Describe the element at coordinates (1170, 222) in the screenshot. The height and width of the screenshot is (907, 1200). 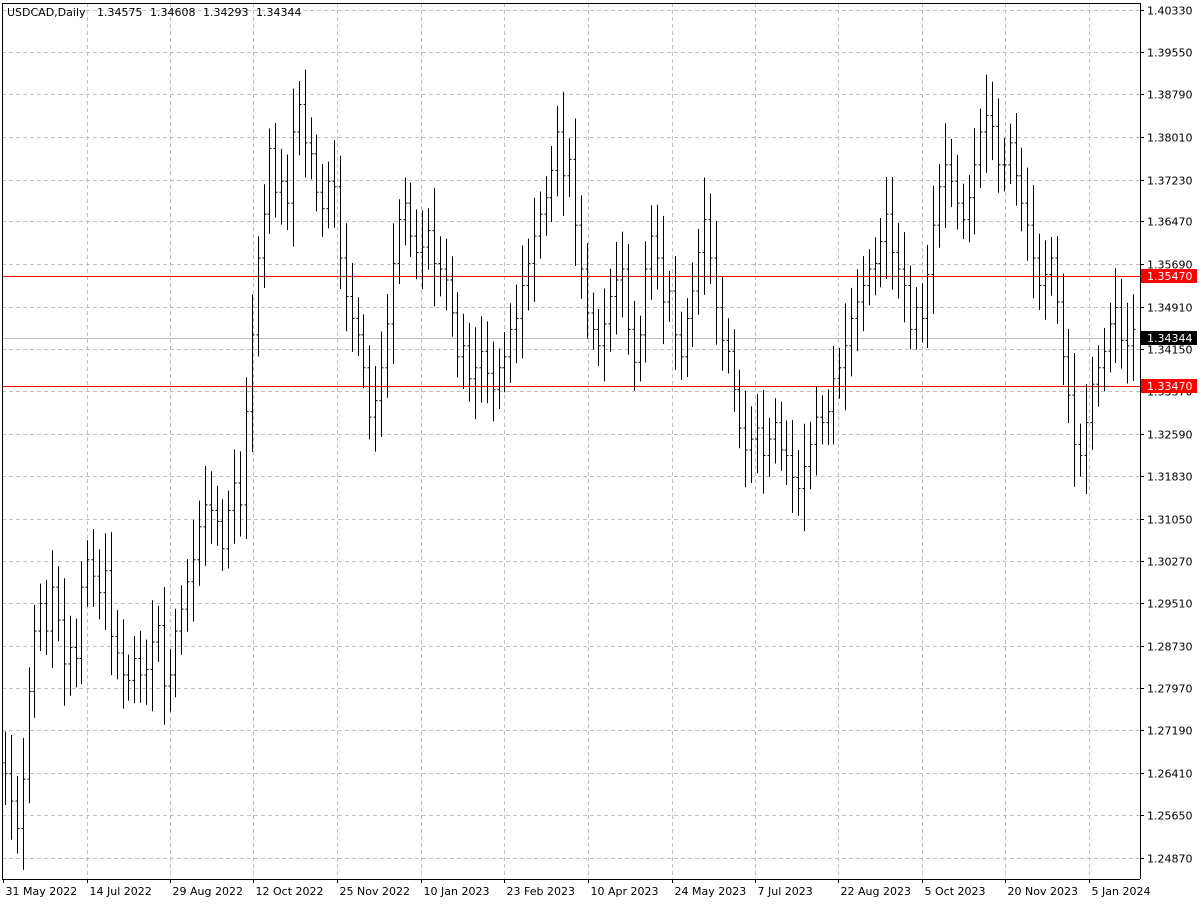
I see `y-tick-label: 1.36470` at that location.